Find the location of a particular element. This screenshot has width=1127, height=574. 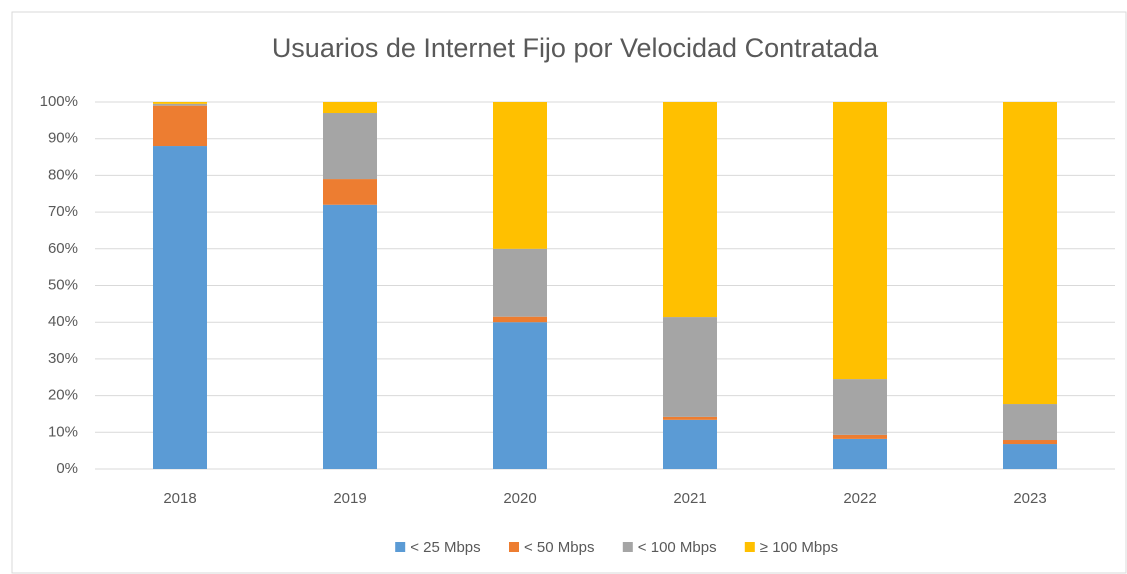

y-tick-label: 50% is located at coordinates (63, 284).